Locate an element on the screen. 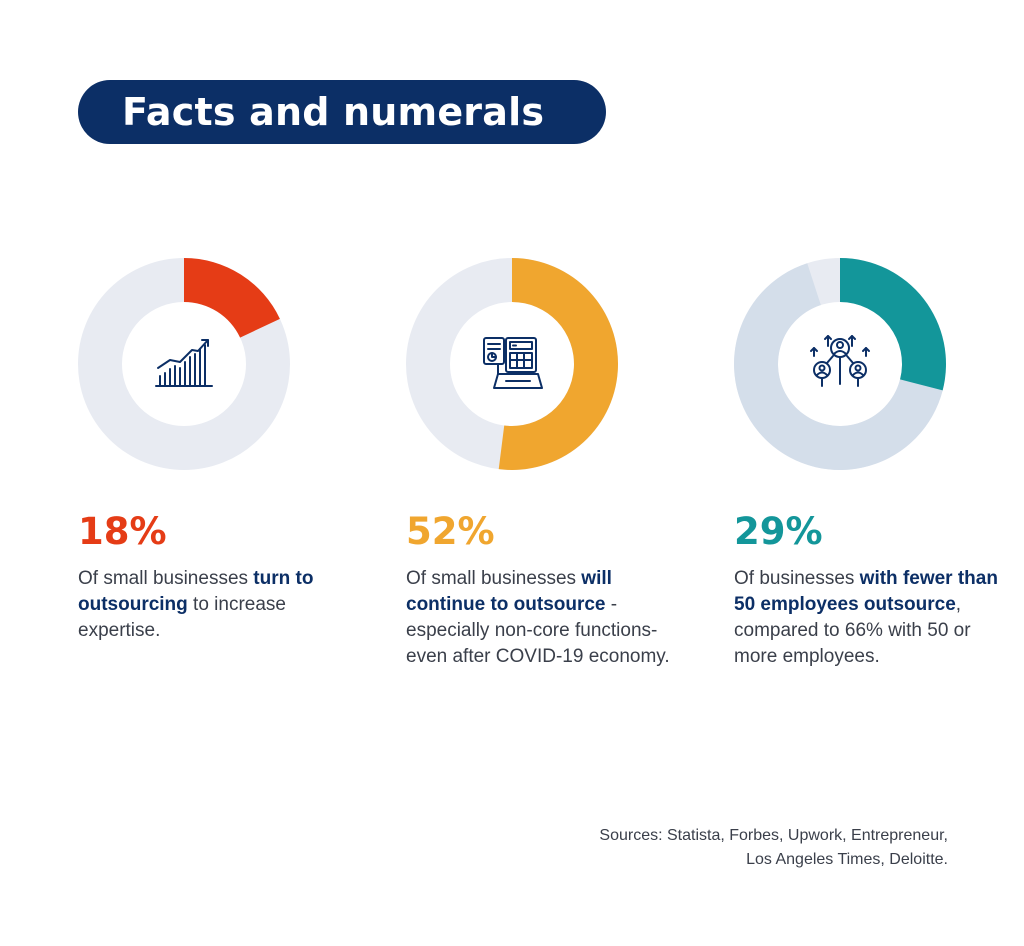  donut-secondary-slice is located at coordinates (838, 366).